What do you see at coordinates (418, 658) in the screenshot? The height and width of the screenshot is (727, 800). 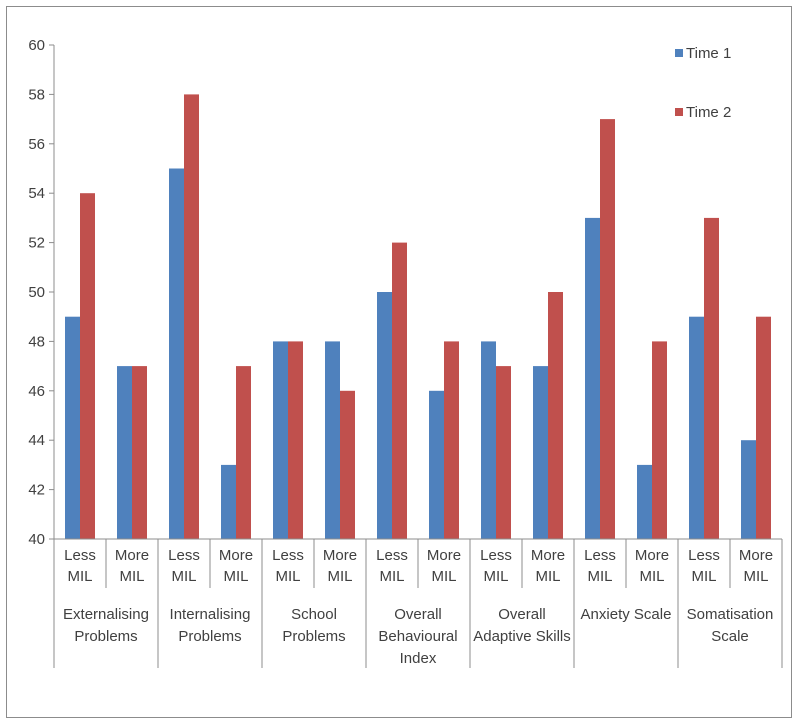 I see `group-label: Index` at bounding box center [418, 658].